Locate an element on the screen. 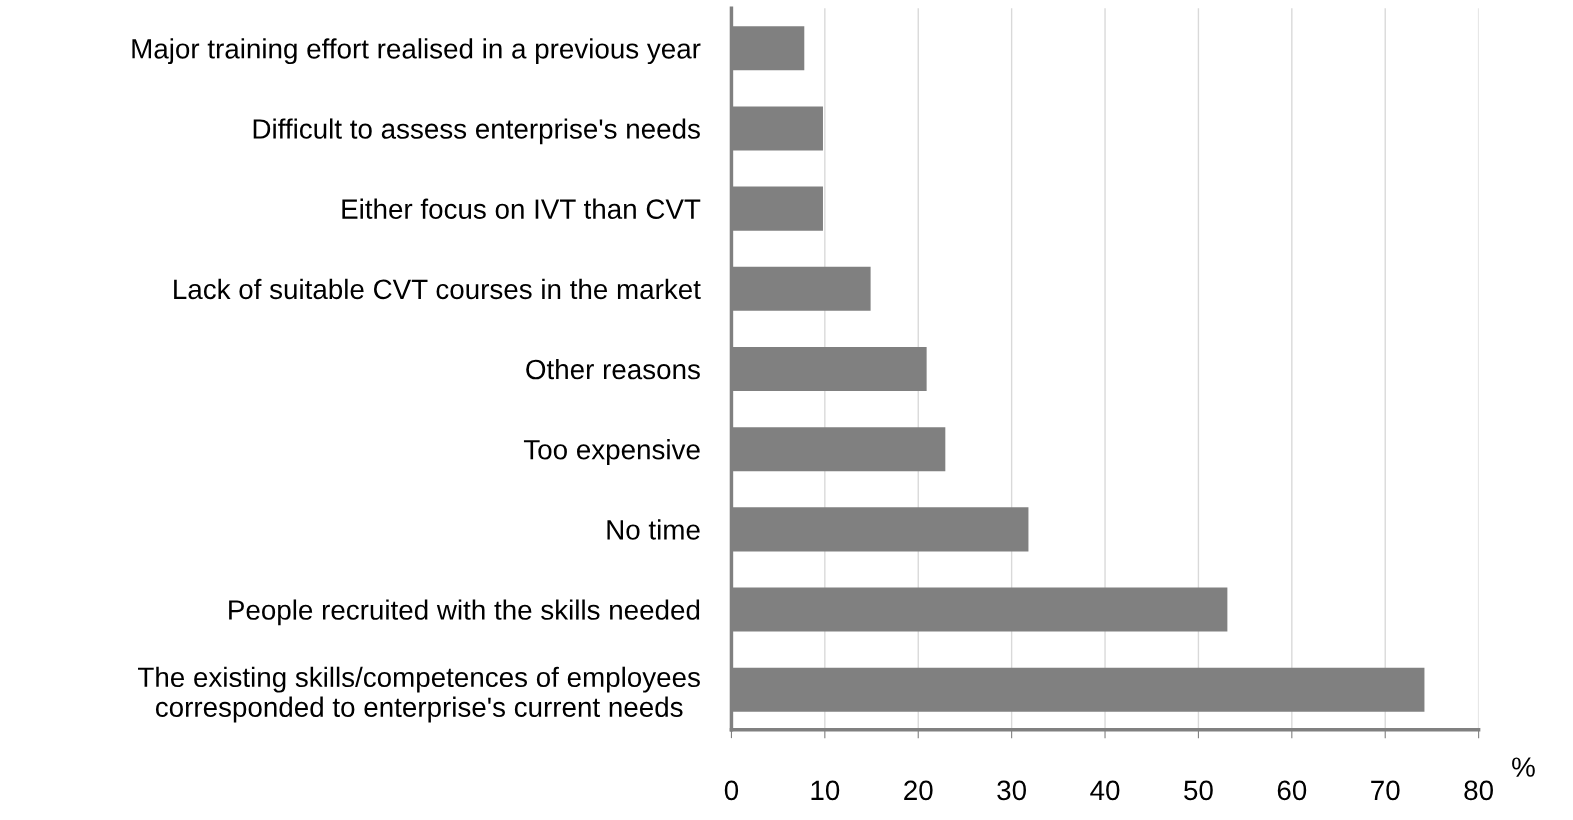 This screenshot has height=820, width=1573. y-tick-label: Major training effort realised in a previous year is located at coordinates (416, 51).